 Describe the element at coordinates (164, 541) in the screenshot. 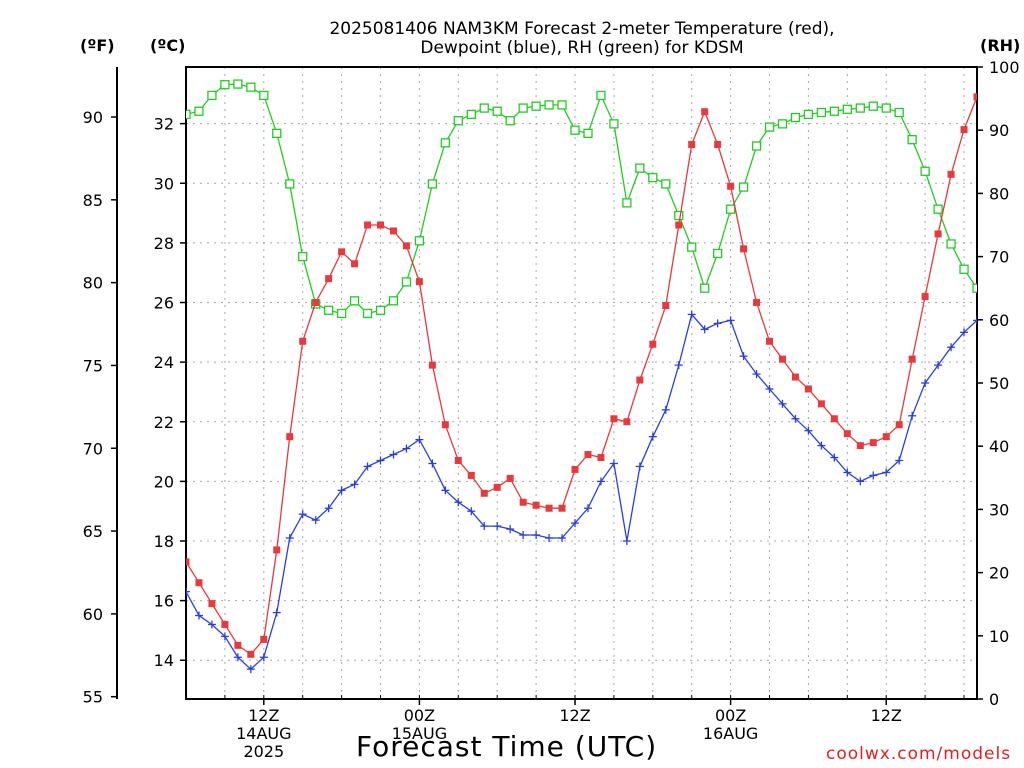

I see `celsius-tick-label: 18` at that location.